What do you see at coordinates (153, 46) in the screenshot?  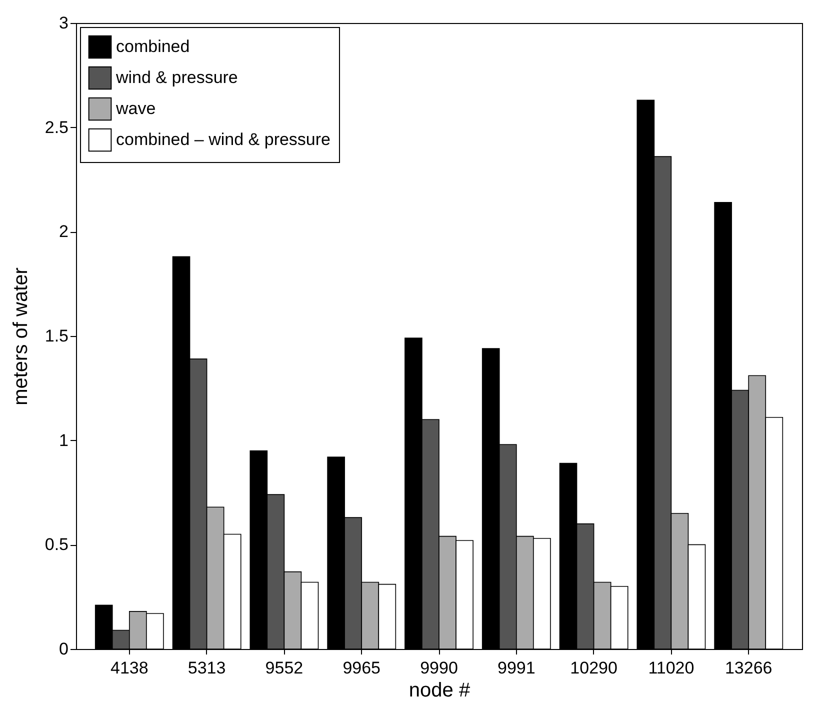 I see `legend-label: combined` at bounding box center [153, 46].